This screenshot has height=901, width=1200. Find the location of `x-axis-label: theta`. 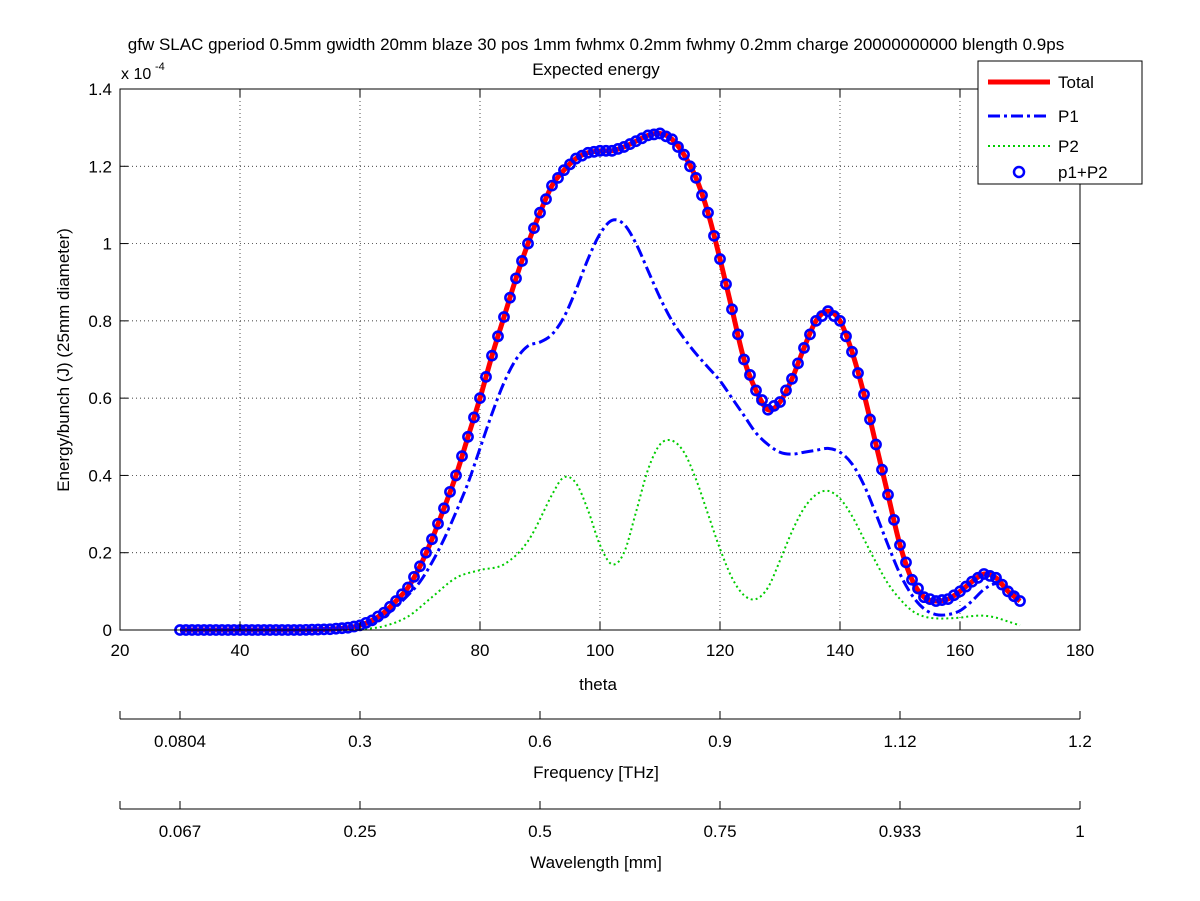

x-axis-label: theta is located at coordinates (598, 684).